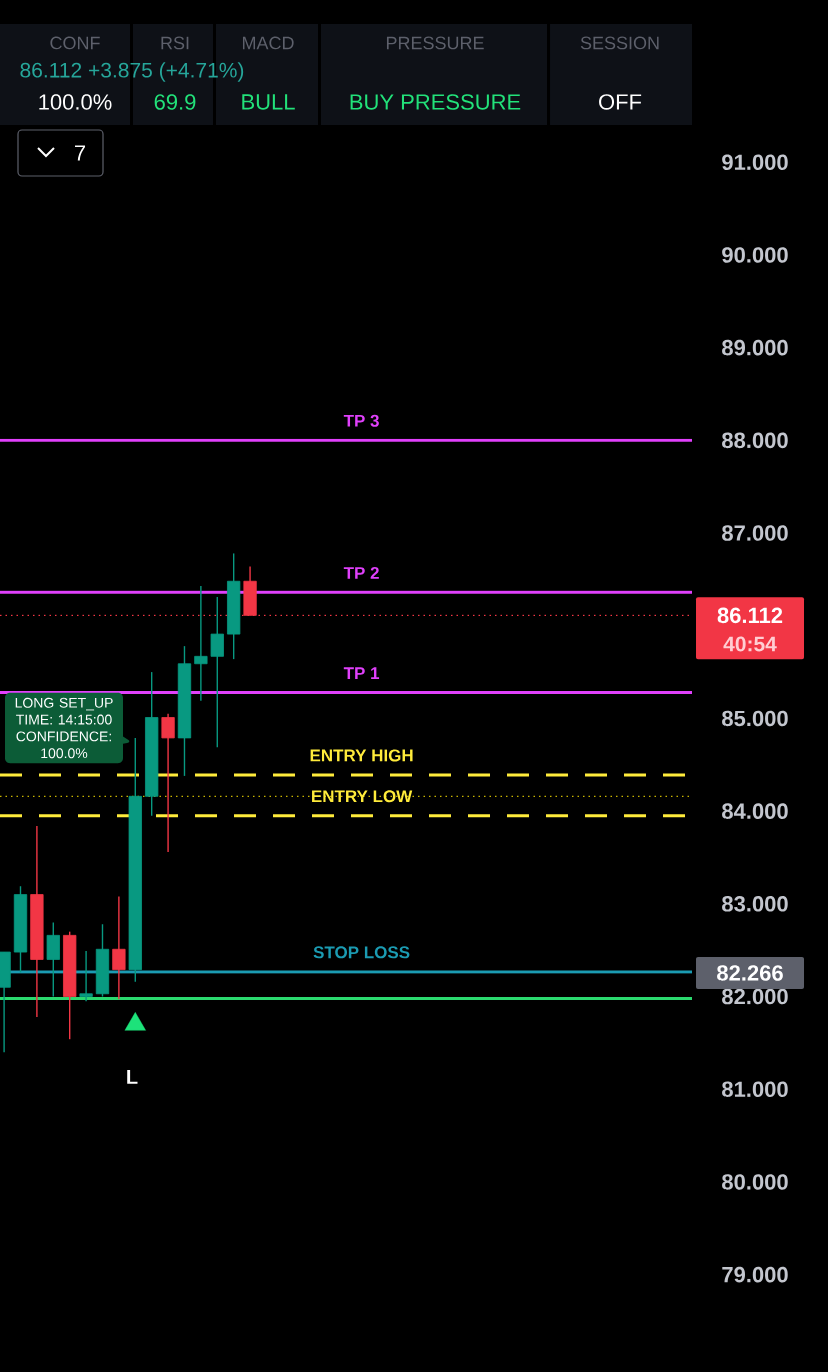 The height and width of the screenshot is (1372, 828). I want to click on ref-line-label: TP 3, so click(361, 420).